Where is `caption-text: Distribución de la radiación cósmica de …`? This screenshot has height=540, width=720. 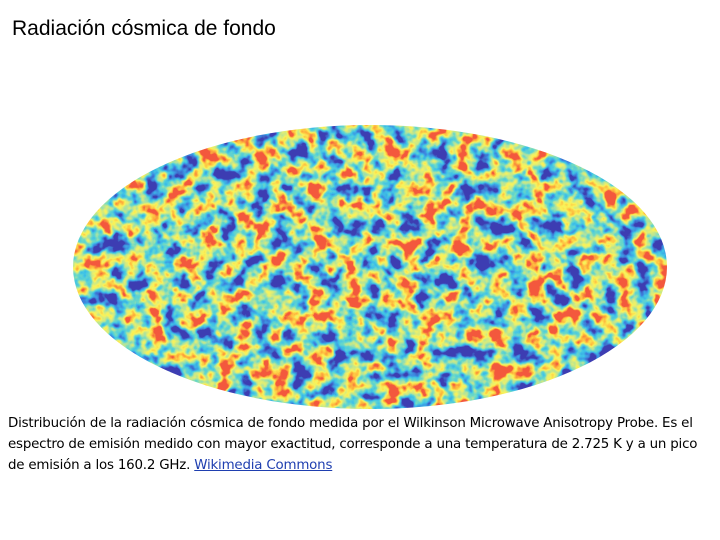
caption-text: Distribución de la radiación cósmica de … is located at coordinates (353, 444).